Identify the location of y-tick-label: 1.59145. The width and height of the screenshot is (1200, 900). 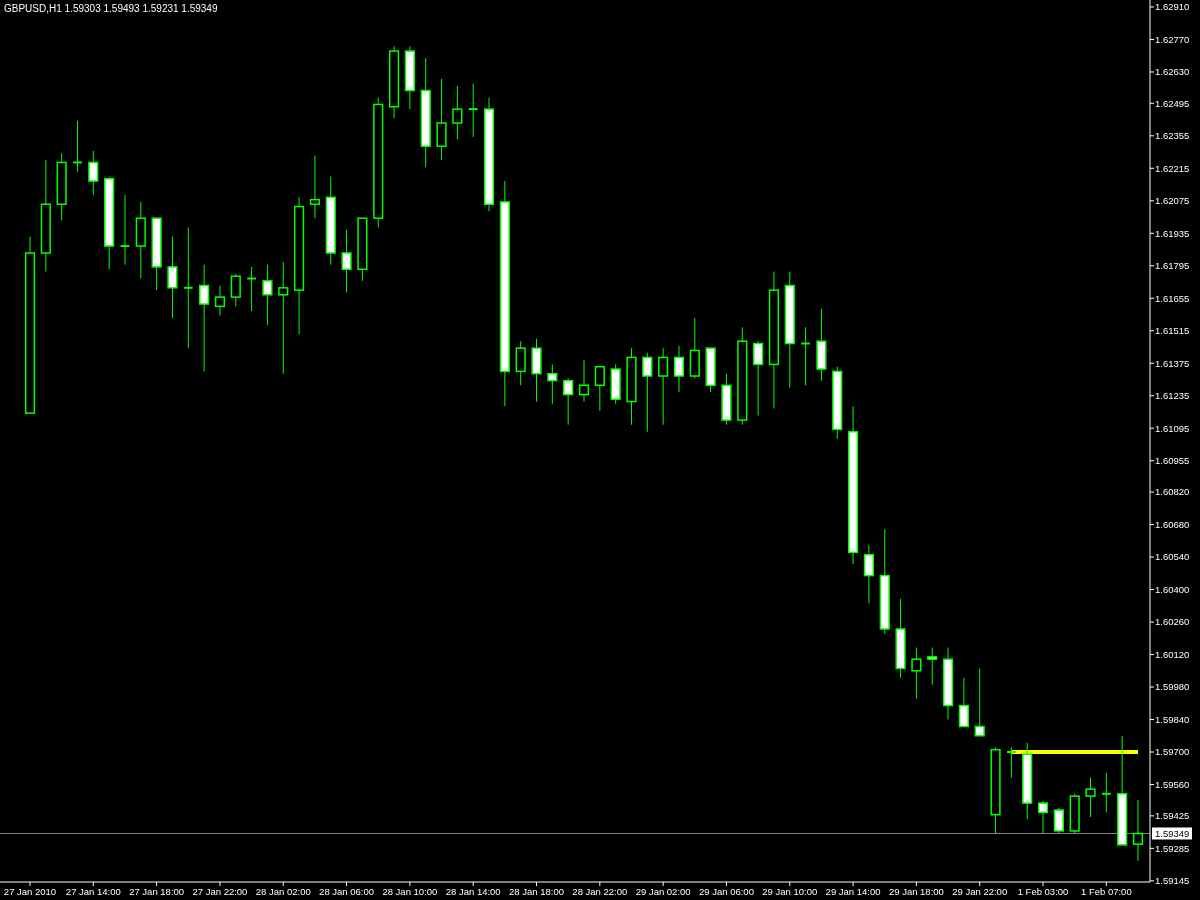
(1172, 881).